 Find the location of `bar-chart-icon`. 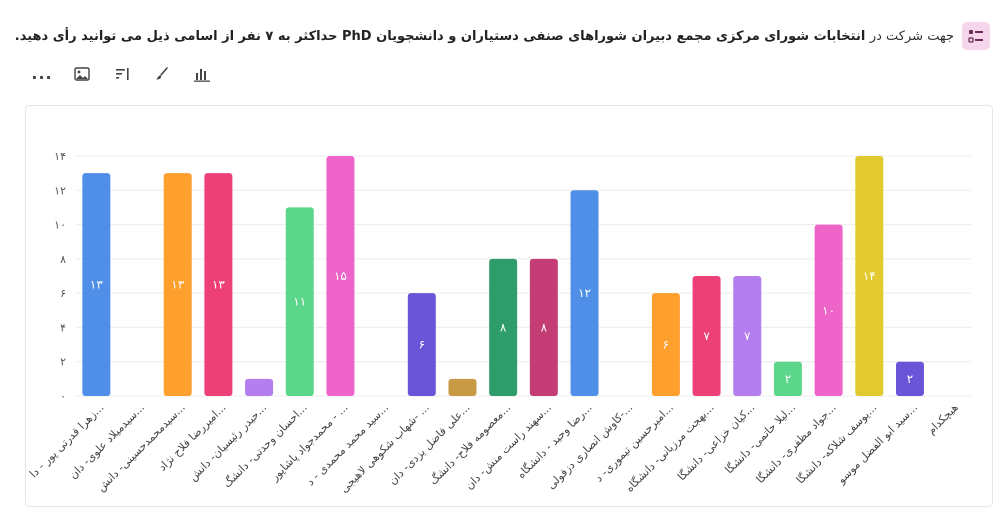

bar-chart-icon is located at coordinates (202, 74).